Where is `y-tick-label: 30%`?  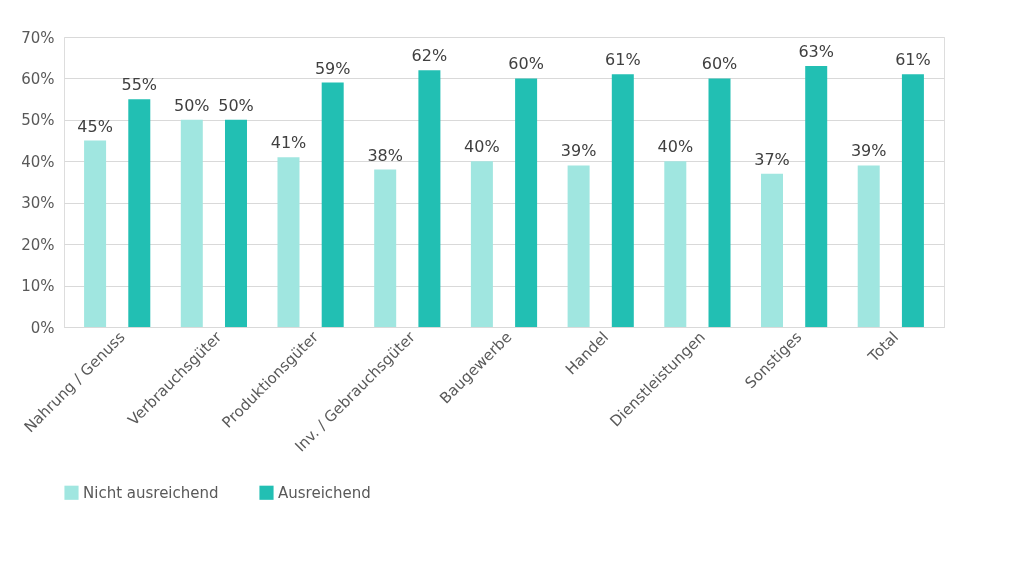 y-tick-label: 30% is located at coordinates (38, 203).